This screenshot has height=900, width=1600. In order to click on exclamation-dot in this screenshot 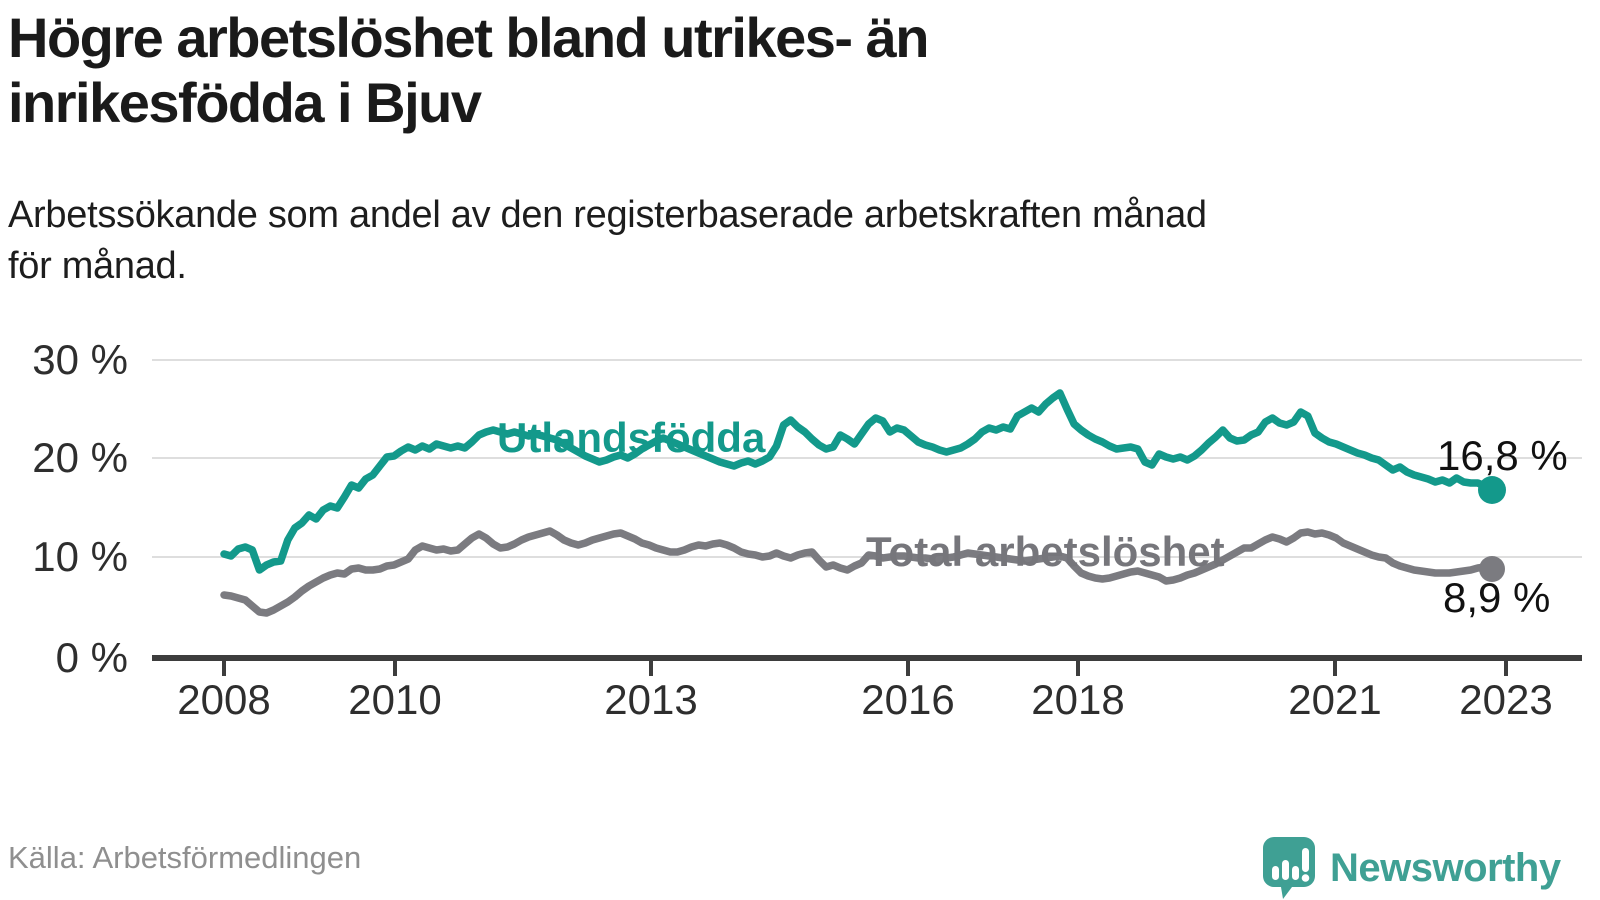, I will do `click(1305, 878)`.